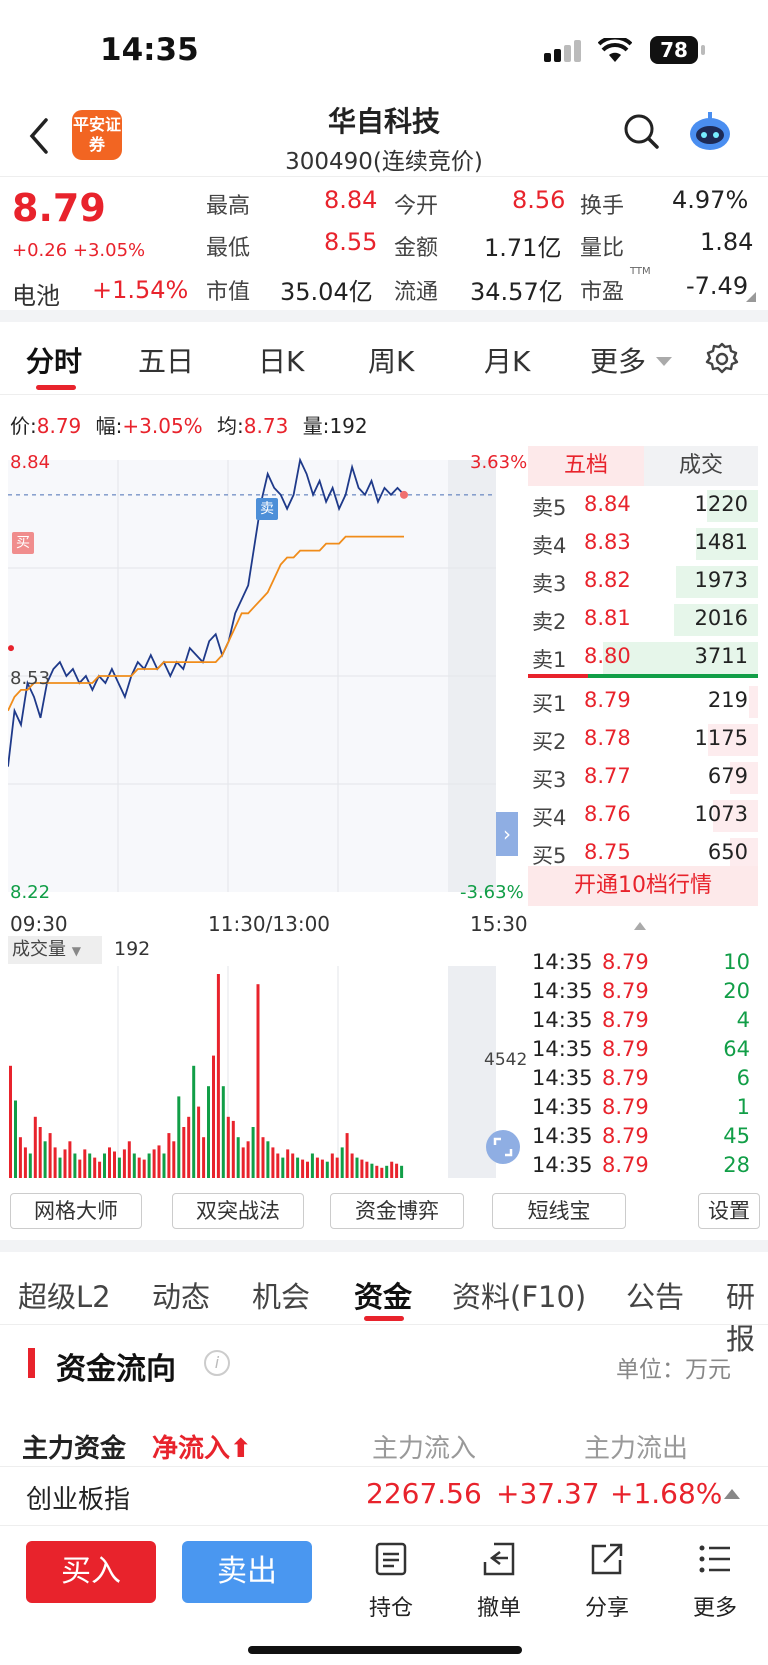 The height and width of the screenshot is (1665, 768). Describe the element at coordinates (36, 296) in the screenshot. I see `sector-name: 电池` at that location.